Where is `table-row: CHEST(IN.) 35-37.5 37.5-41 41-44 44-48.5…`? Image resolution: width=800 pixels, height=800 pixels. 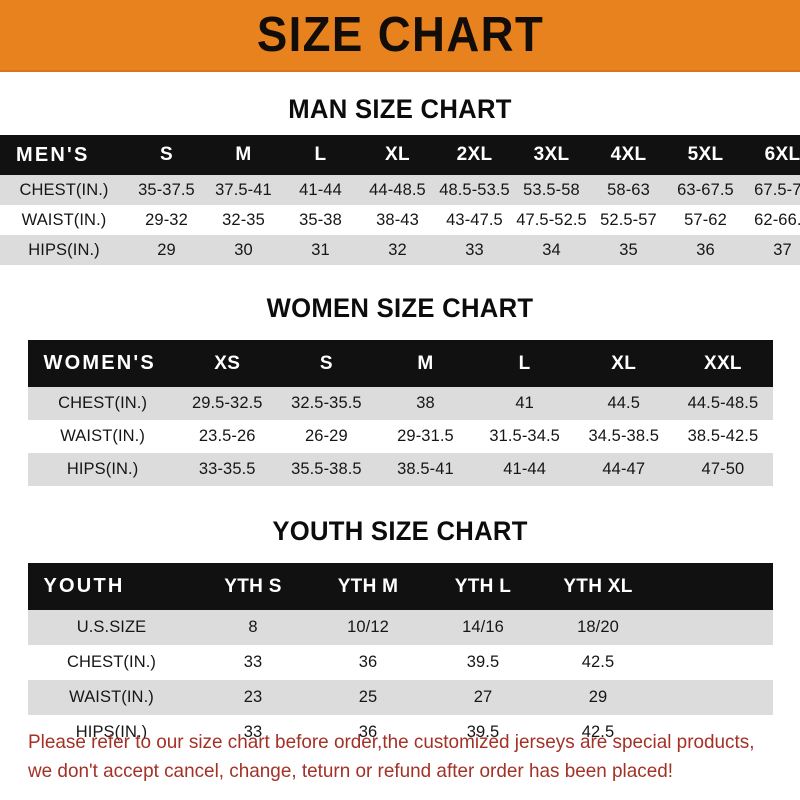
table-row: CHEST(IN.) 35-37.5 37.5-41 41-44 44-48.5… is located at coordinates (400, 190).